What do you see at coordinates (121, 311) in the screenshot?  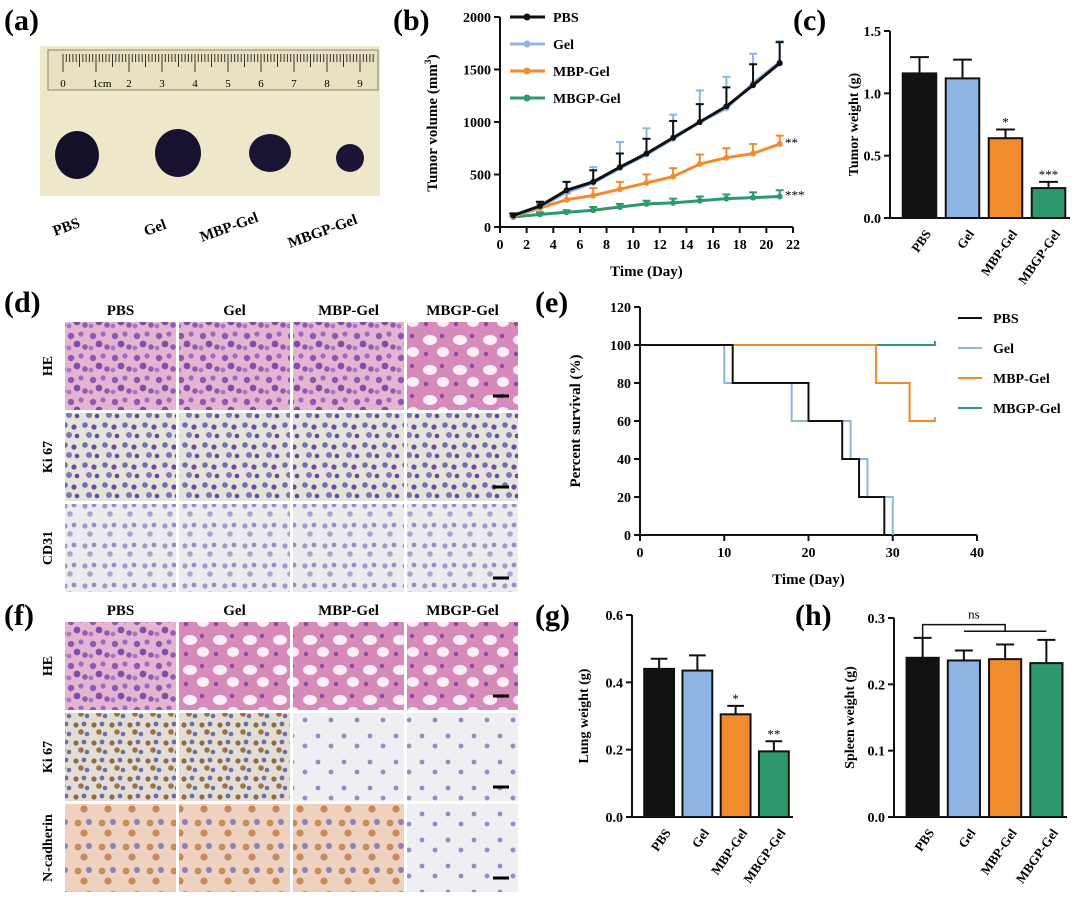 I see `histology-column-pbs: PBS` at bounding box center [121, 311].